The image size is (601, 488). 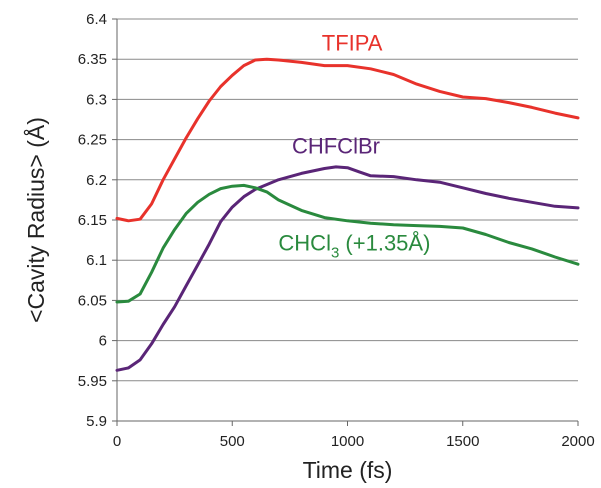 I want to click on x-axis-title: Time (fs), so click(x=348, y=470).